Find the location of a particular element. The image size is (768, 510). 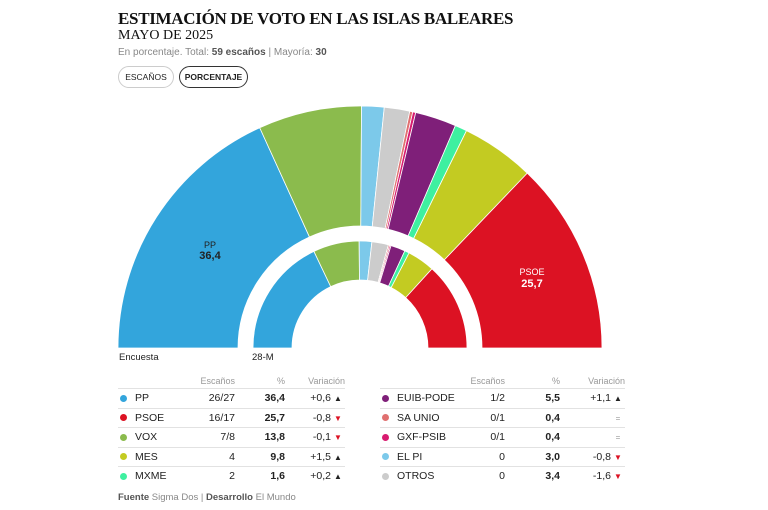

party-cell: EUIB-PODE is located at coordinates (420, 398).